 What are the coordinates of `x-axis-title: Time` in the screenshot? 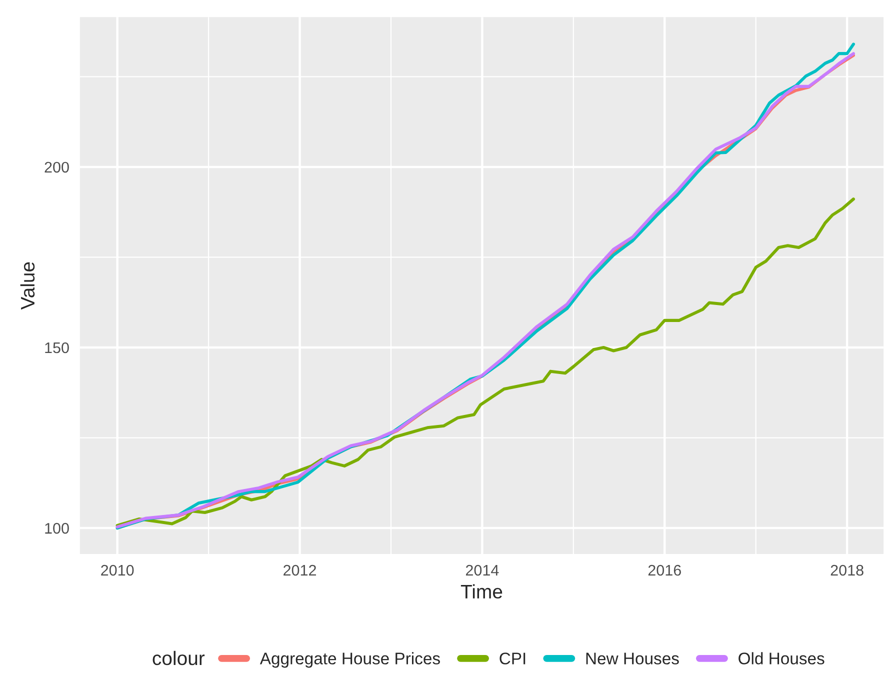 It's located at (481, 591).